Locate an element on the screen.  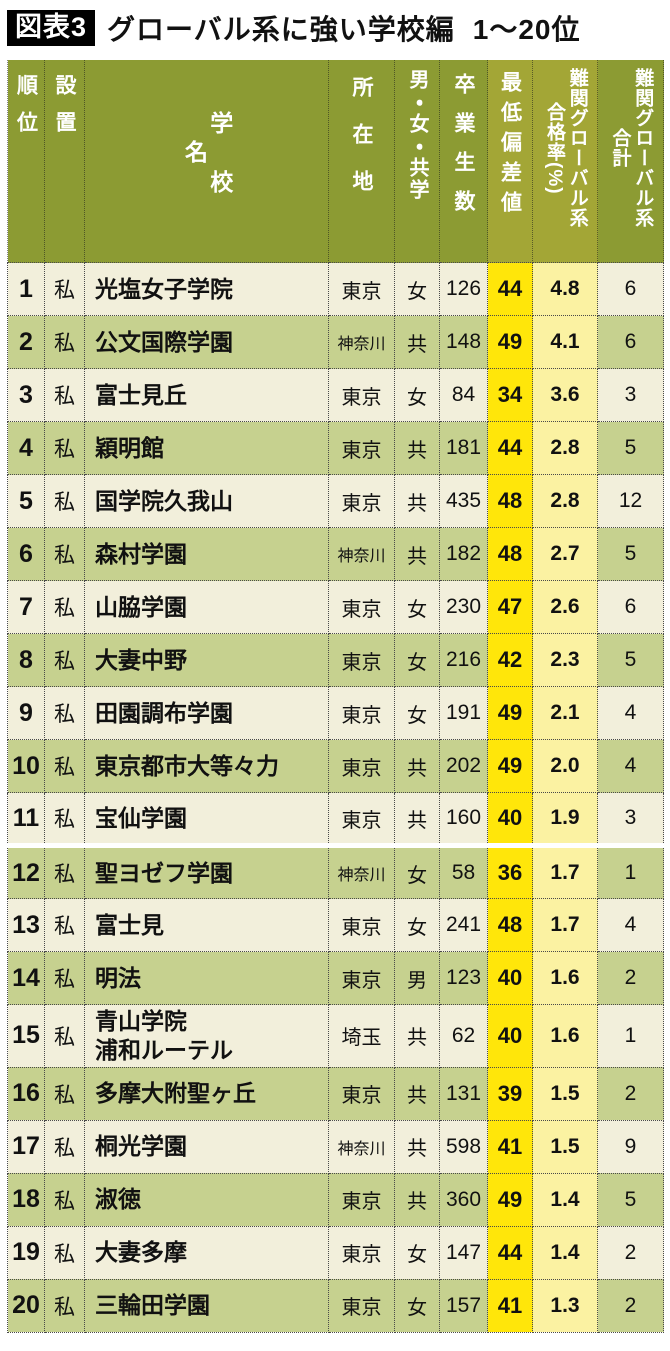
rank-cell: 7 is located at coordinates (26, 607).